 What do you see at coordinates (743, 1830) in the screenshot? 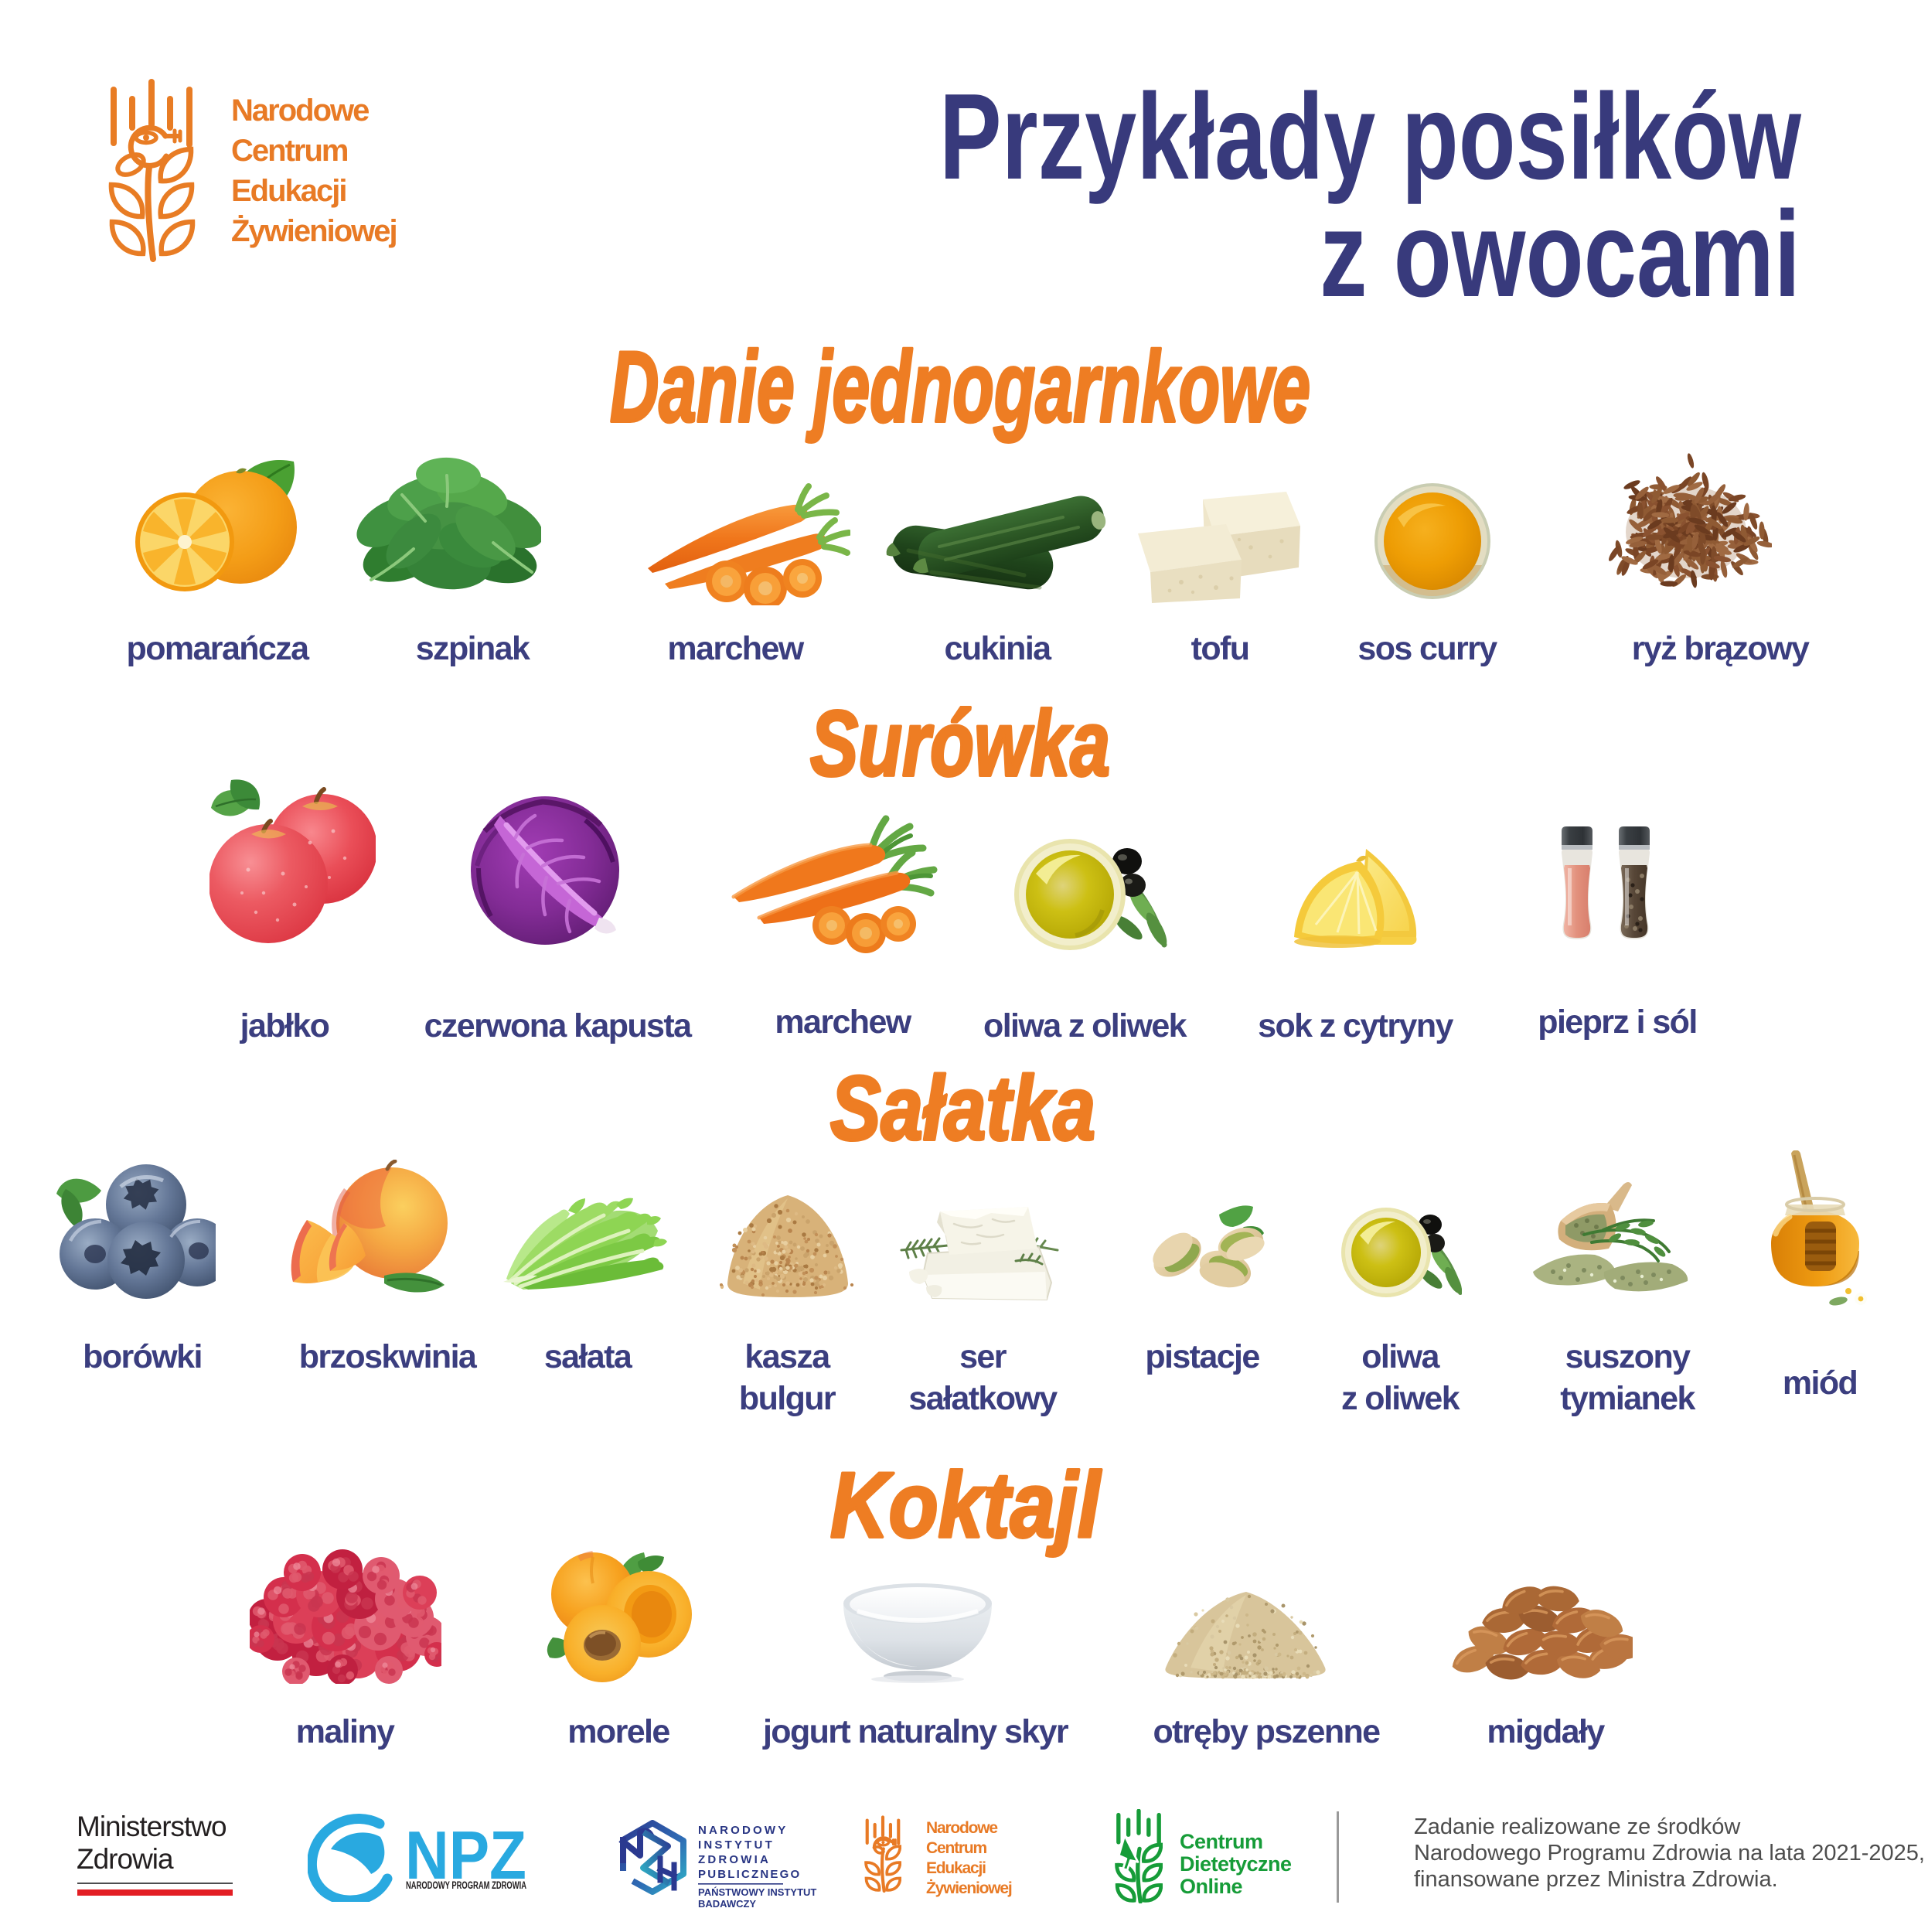
I see `svg-text: NARODOWY` at bounding box center [743, 1830].